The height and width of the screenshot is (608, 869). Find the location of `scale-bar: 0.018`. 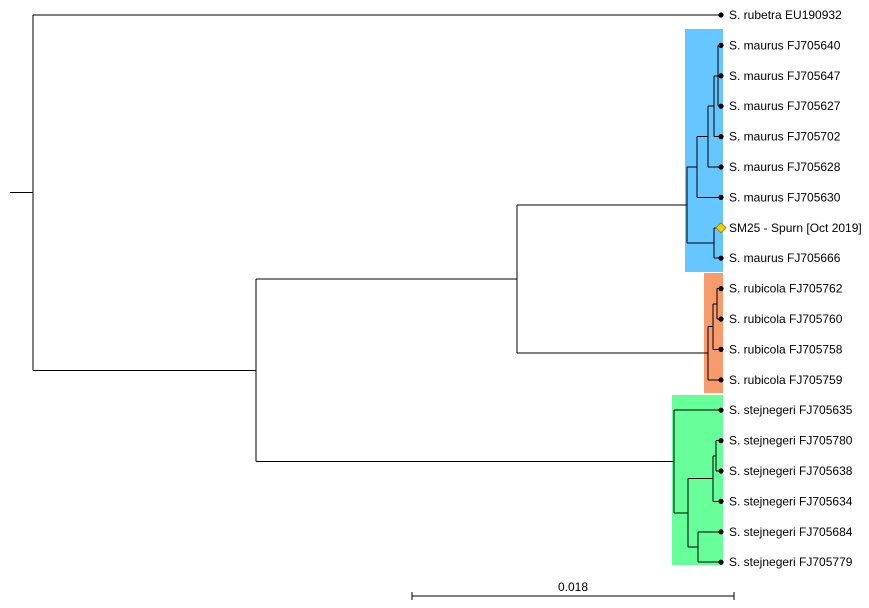

scale-bar: 0.018 is located at coordinates (573, 590).